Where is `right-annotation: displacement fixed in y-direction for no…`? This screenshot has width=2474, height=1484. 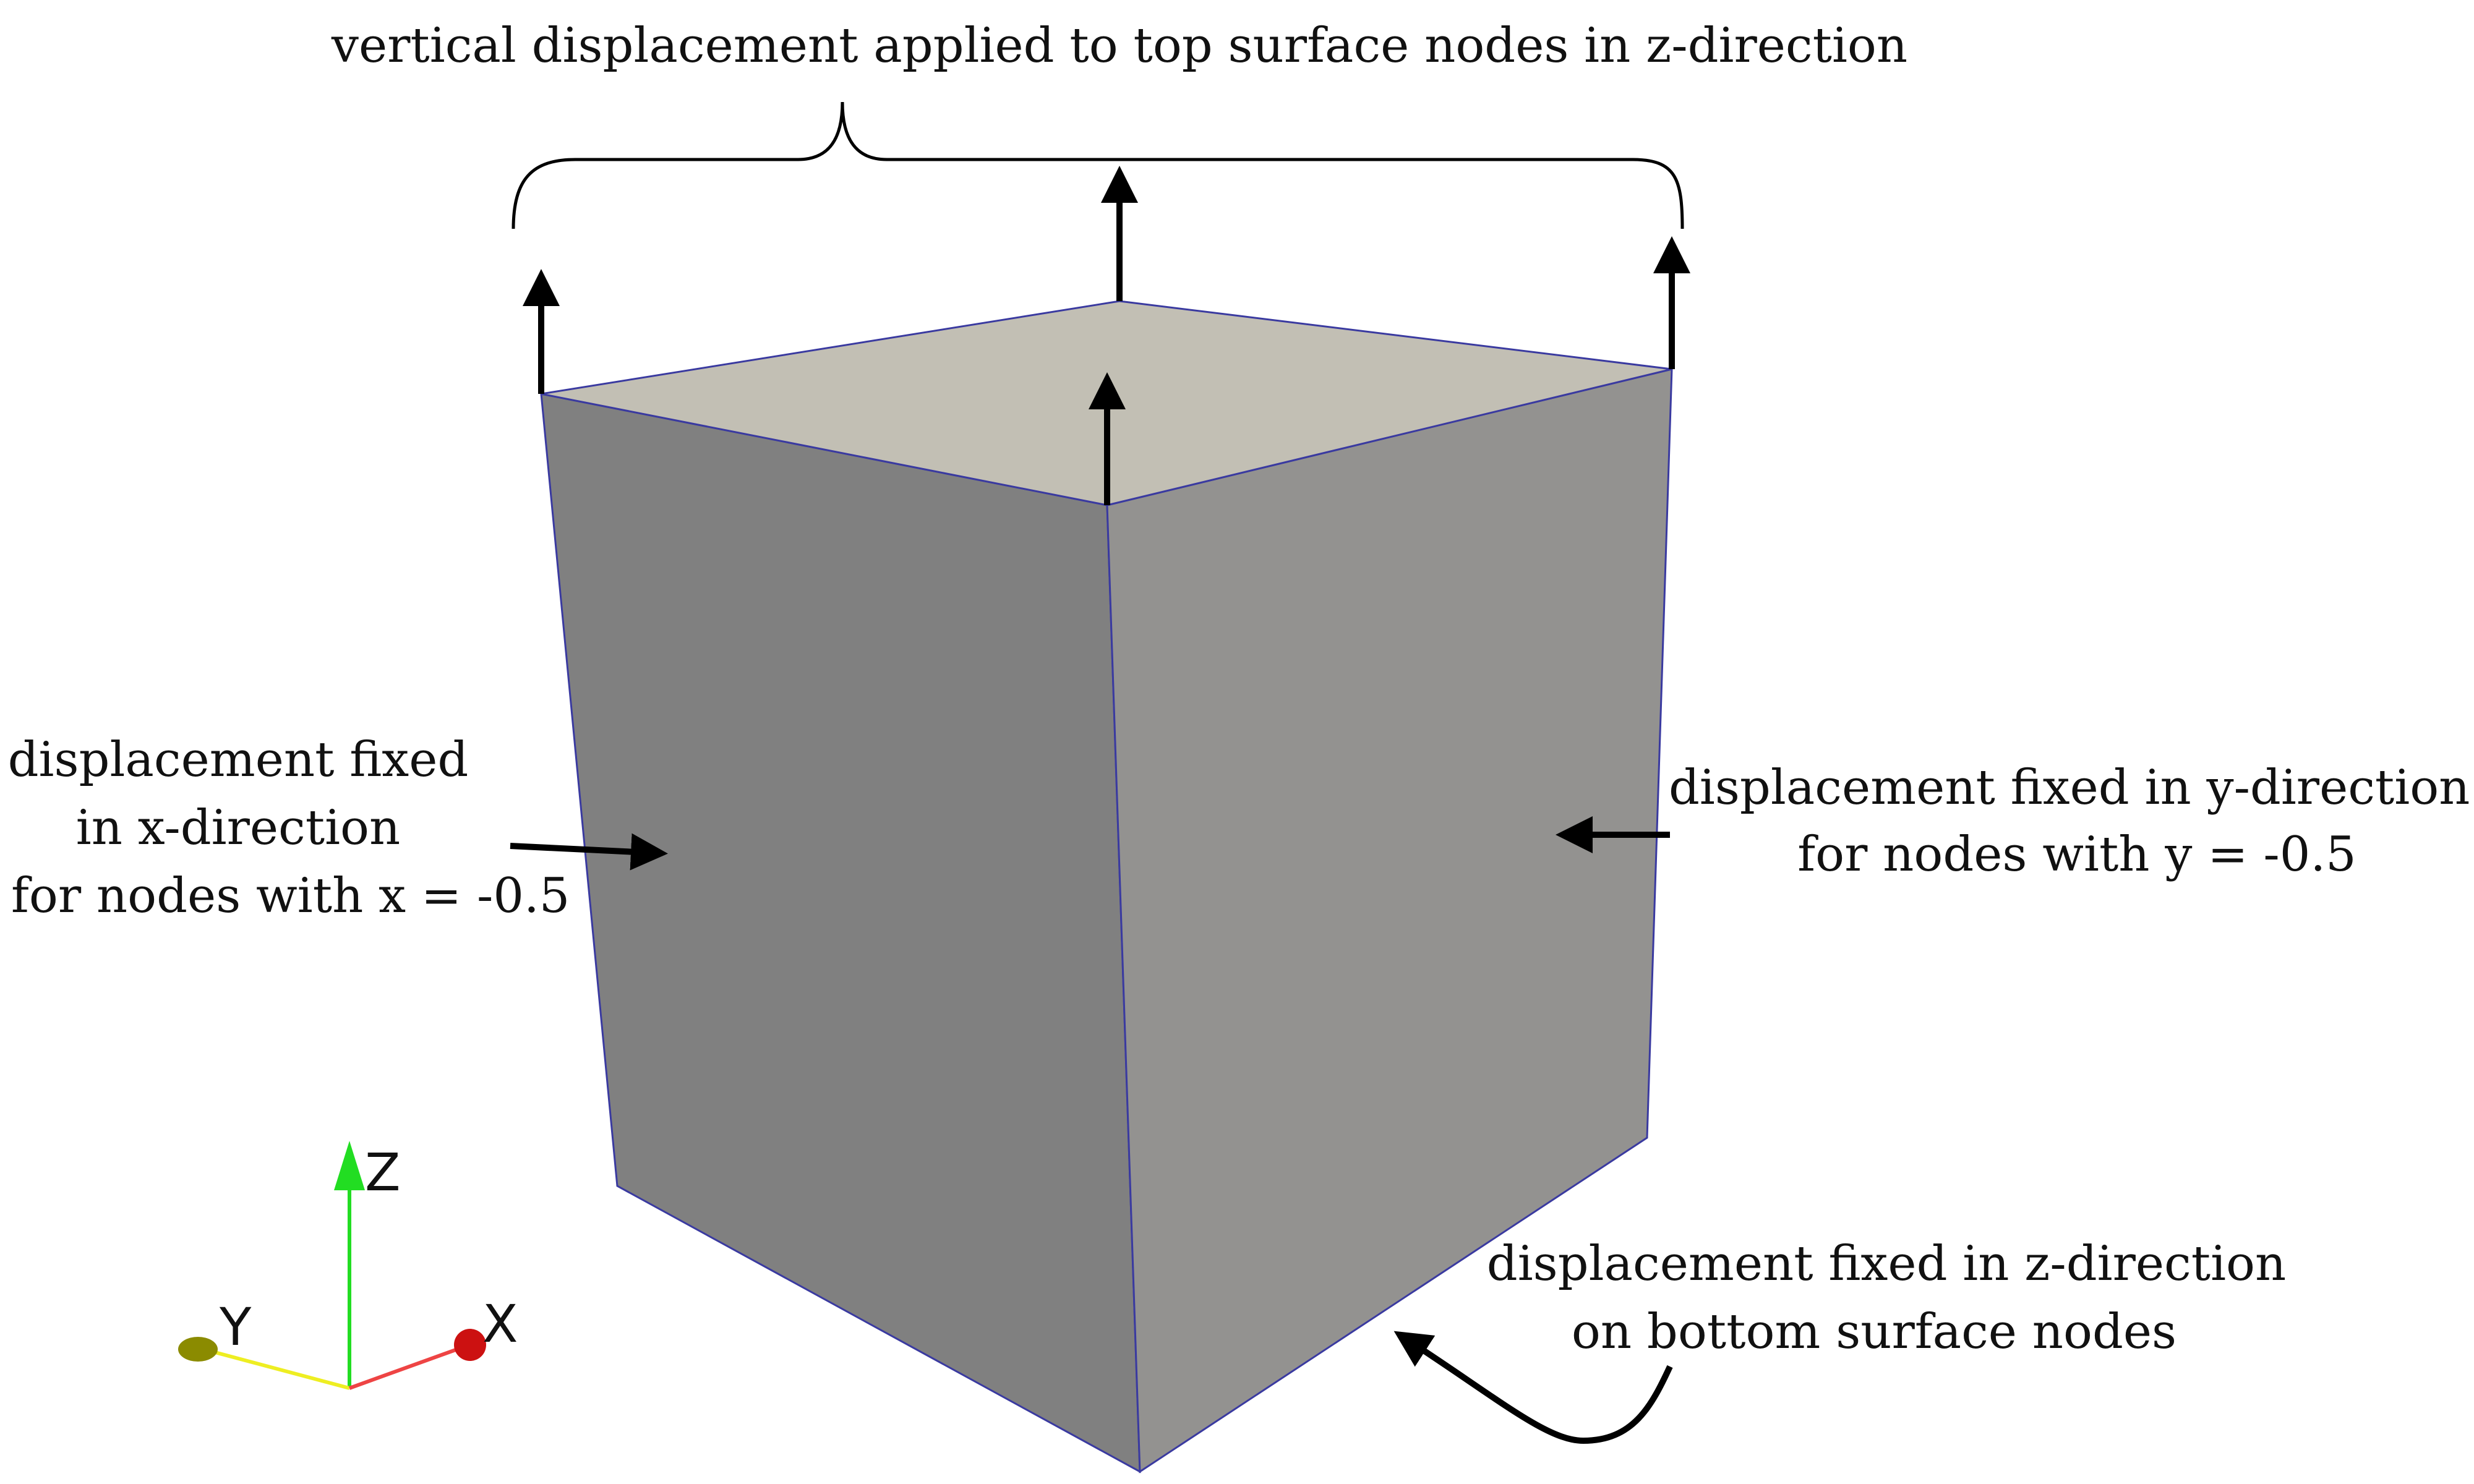
right-annotation: displacement fixed in y-direction for no… is located at coordinates (2013, 821).